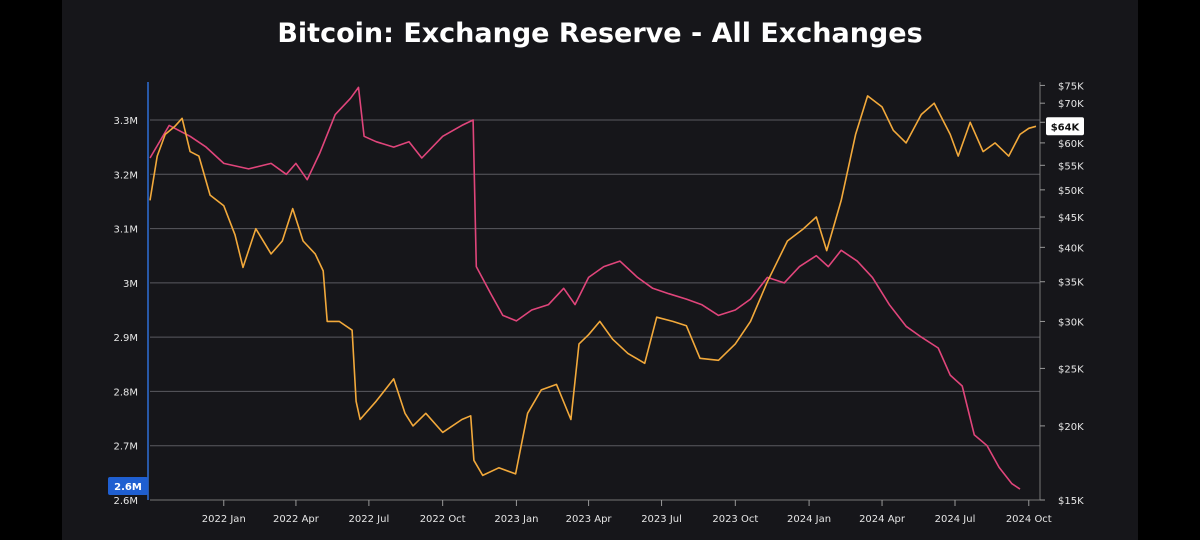 The width and height of the screenshot is (1200, 540). What do you see at coordinates (882, 519) in the screenshot?
I see `x-tick-label: 2024 Apr` at bounding box center [882, 519].